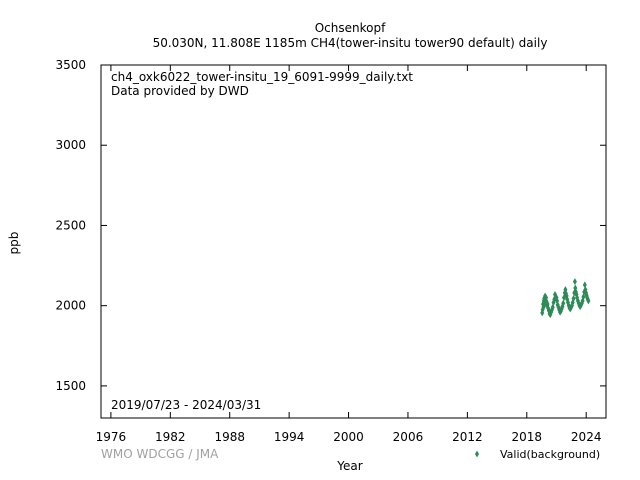  I want to click on x-tick-label: 1982, so click(170, 437).